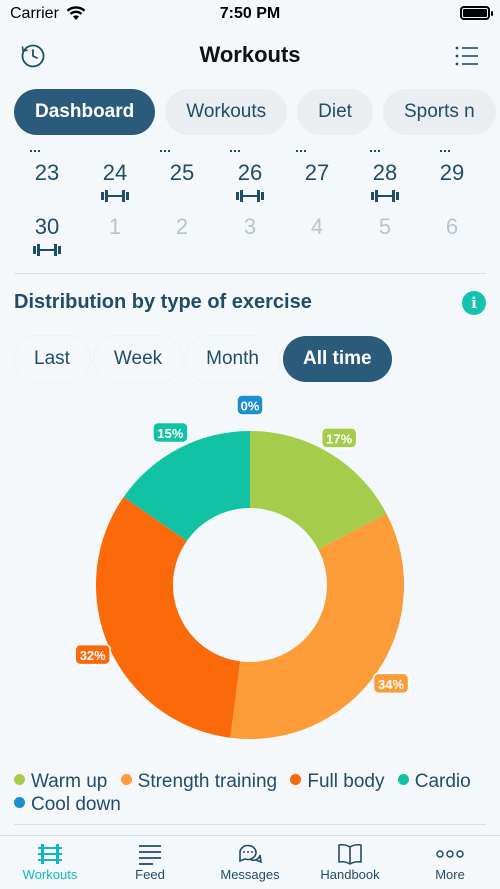 This screenshot has height=889, width=500. I want to click on legend-label: Cool down, so click(76, 804).